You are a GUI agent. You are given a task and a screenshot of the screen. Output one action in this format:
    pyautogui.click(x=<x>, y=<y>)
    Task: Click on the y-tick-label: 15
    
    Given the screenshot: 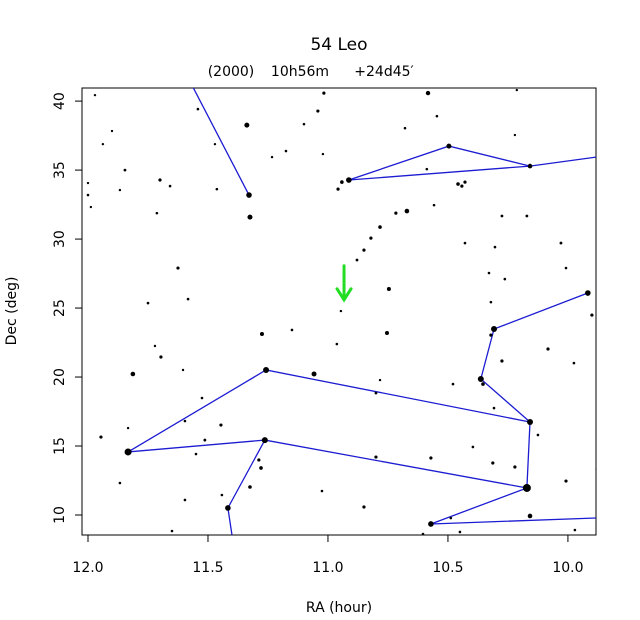 What is the action you would take?
    pyautogui.click(x=60, y=446)
    